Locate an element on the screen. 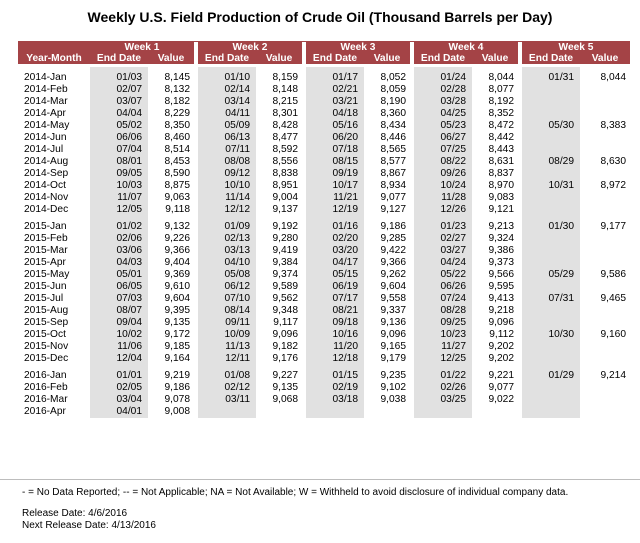 The width and height of the screenshot is (640, 543). value-cell: 9,137 is located at coordinates (279, 210).